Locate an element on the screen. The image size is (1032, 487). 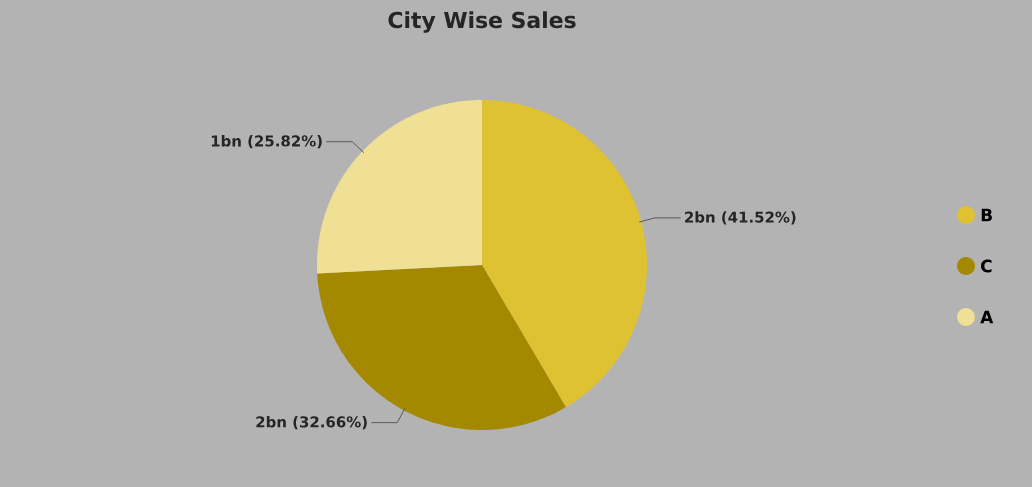
data-label: 2bn (32.66%) is located at coordinates (311, 422).